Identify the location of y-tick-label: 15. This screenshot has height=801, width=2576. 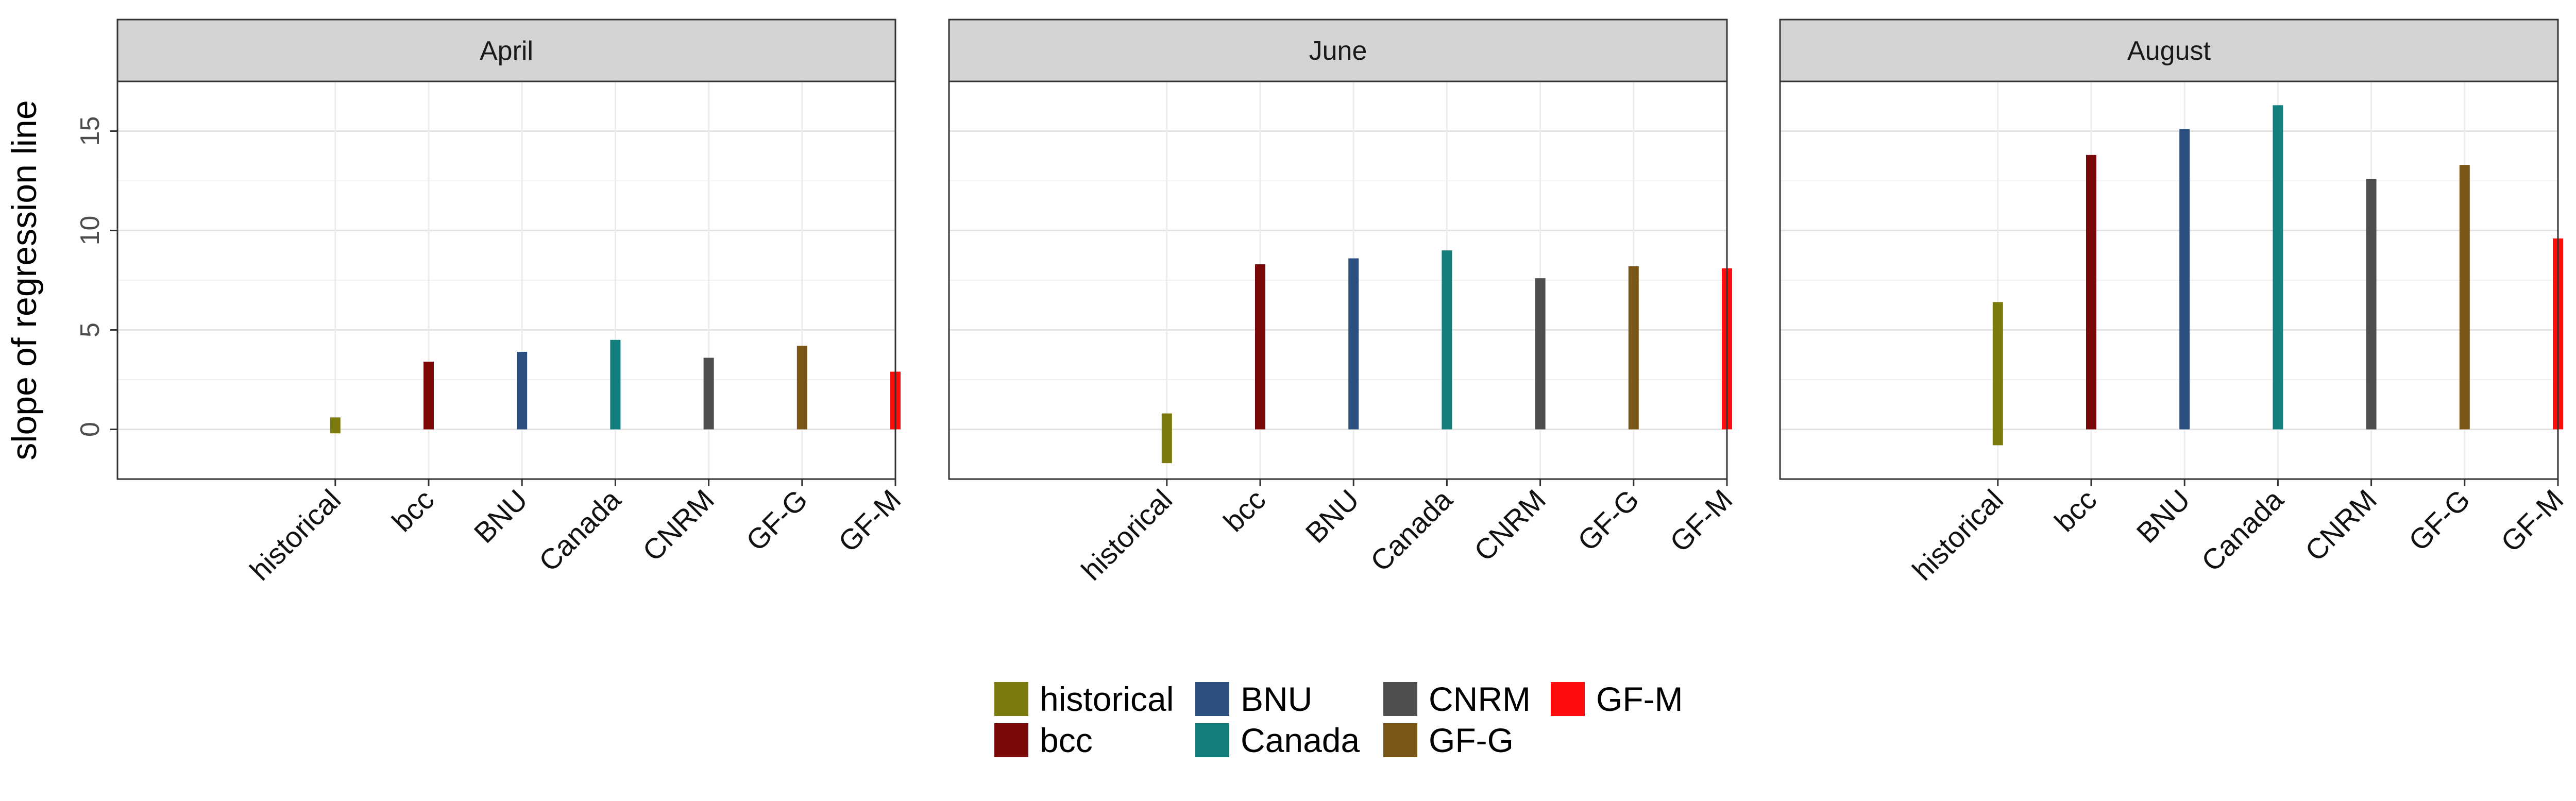
(90, 131).